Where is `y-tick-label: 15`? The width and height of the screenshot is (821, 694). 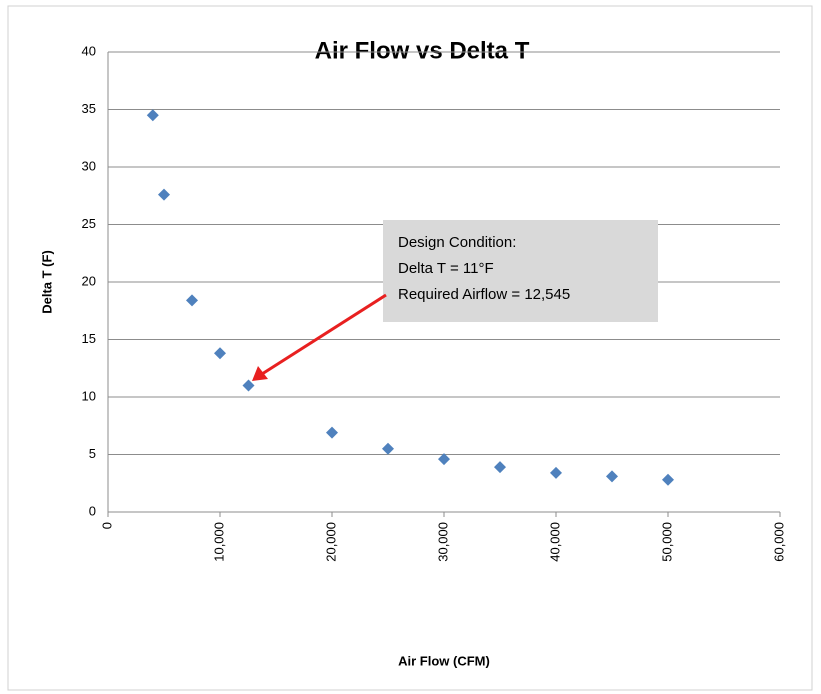 y-tick-label: 15 is located at coordinates (89, 338).